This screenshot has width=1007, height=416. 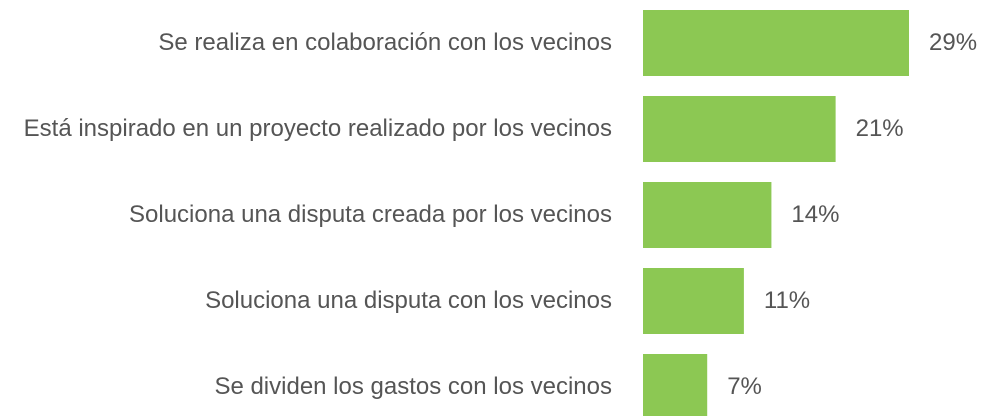 What do you see at coordinates (953, 42) in the screenshot?
I see `value-label: 29%` at bounding box center [953, 42].